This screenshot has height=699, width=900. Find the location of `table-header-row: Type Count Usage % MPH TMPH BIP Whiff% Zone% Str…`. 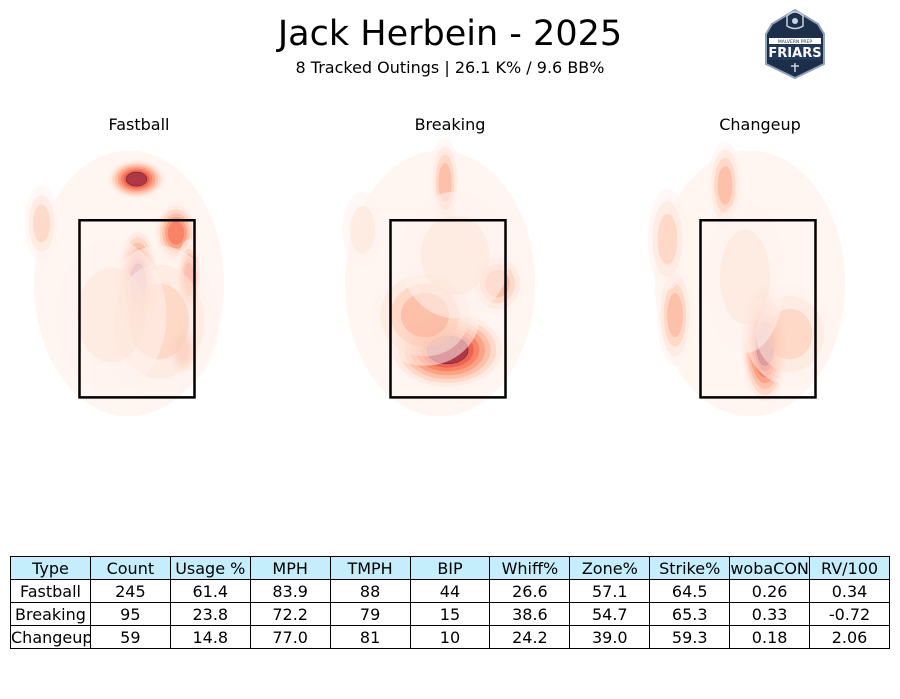

table-header-row: Type Count Usage % MPH TMPH BIP Whiff% Zone% Str… is located at coordinates (450, 568).